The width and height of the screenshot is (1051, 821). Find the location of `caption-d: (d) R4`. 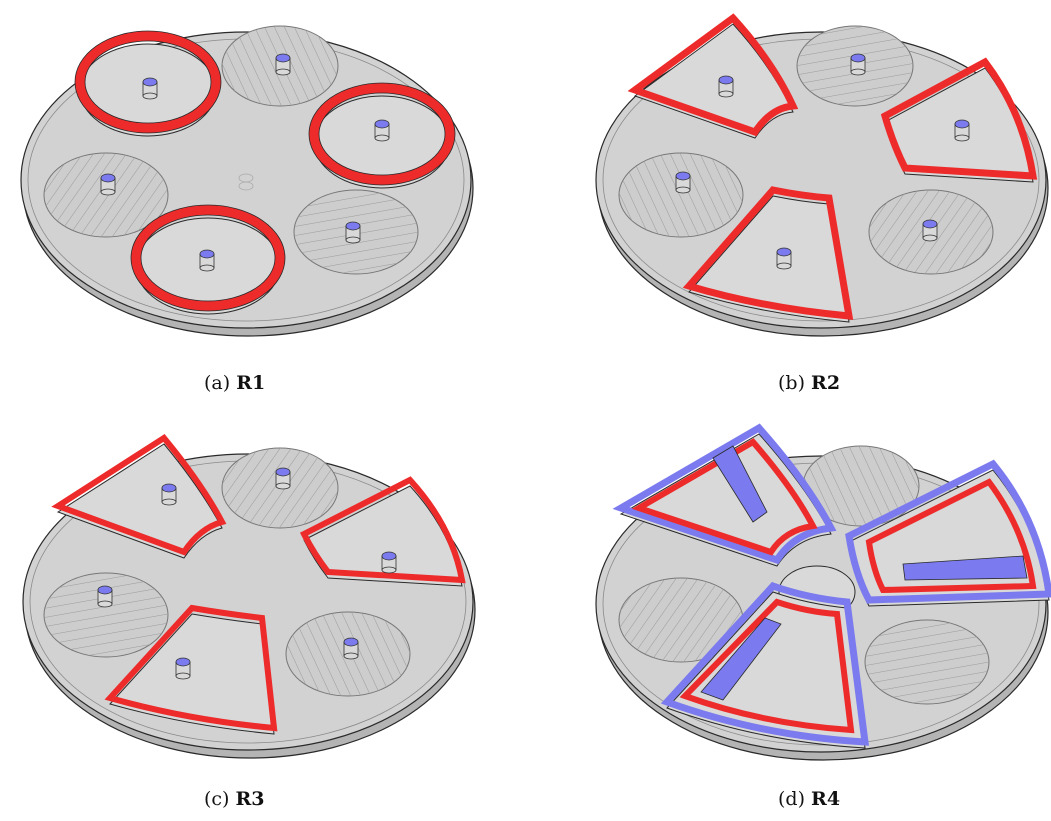

caption-d: (d) R4 is located at coordinates (809, 799).